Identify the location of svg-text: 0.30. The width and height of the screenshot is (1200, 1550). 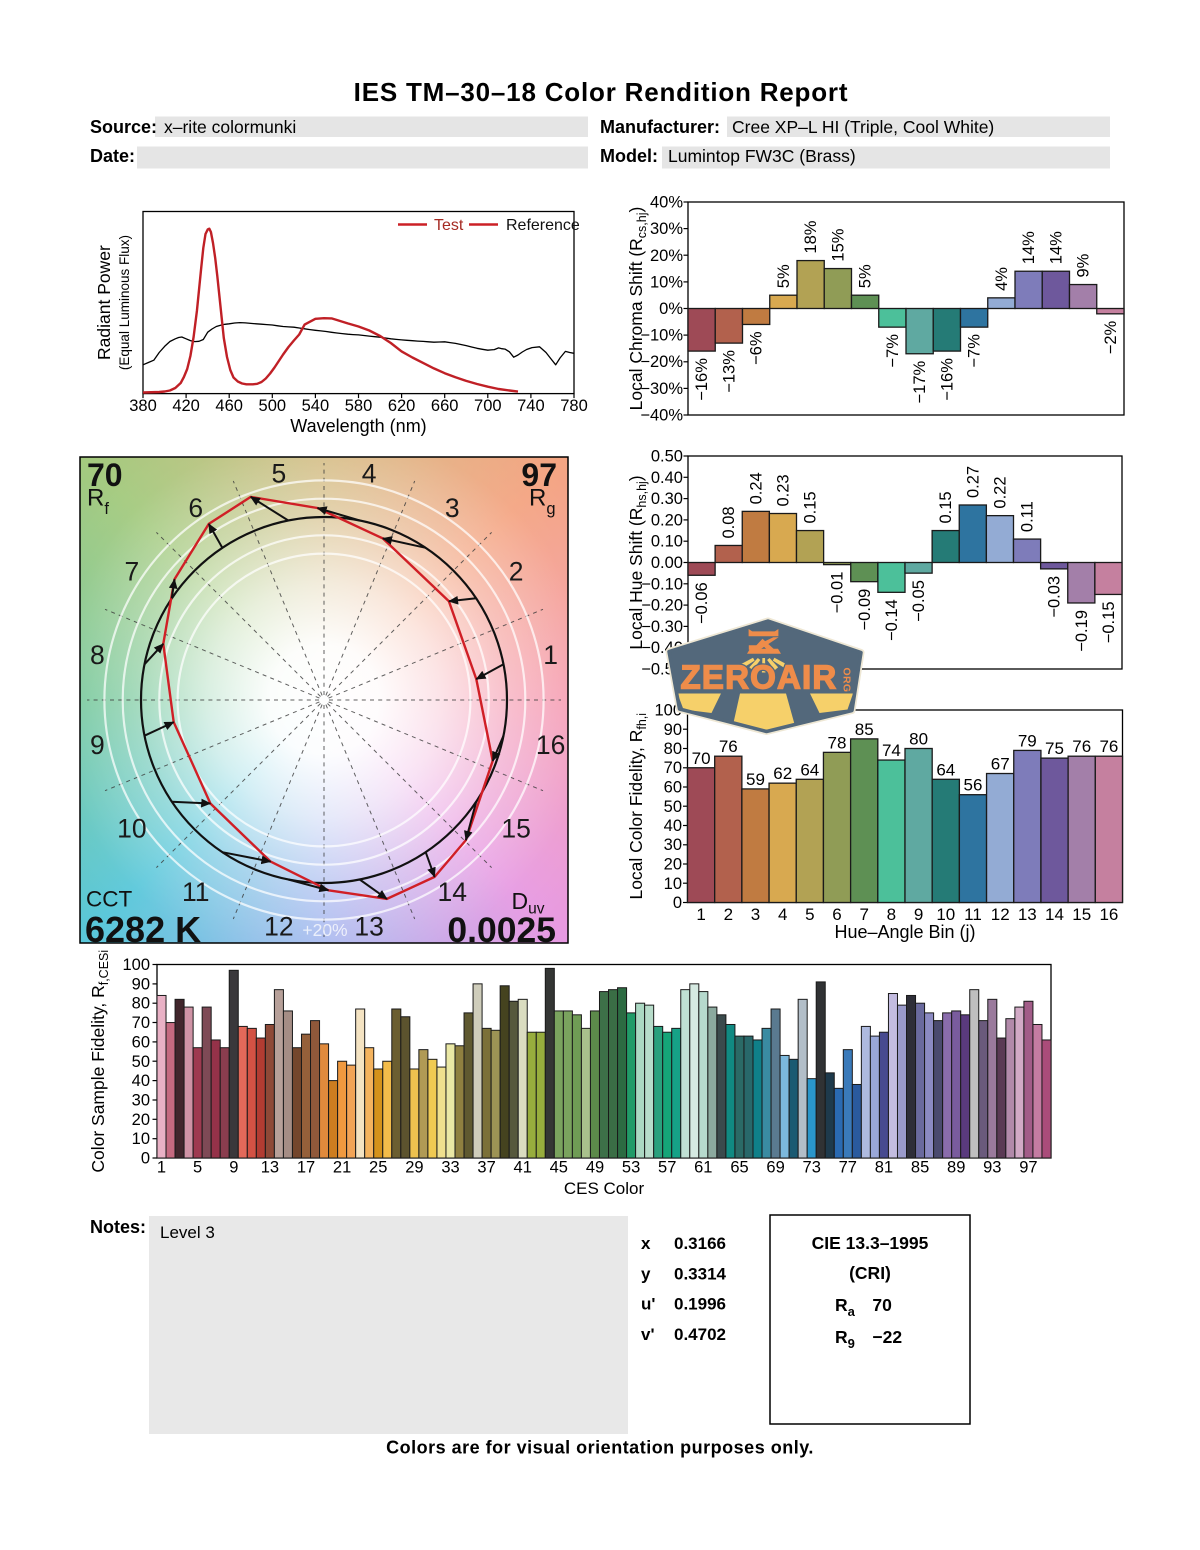
(667, 499).